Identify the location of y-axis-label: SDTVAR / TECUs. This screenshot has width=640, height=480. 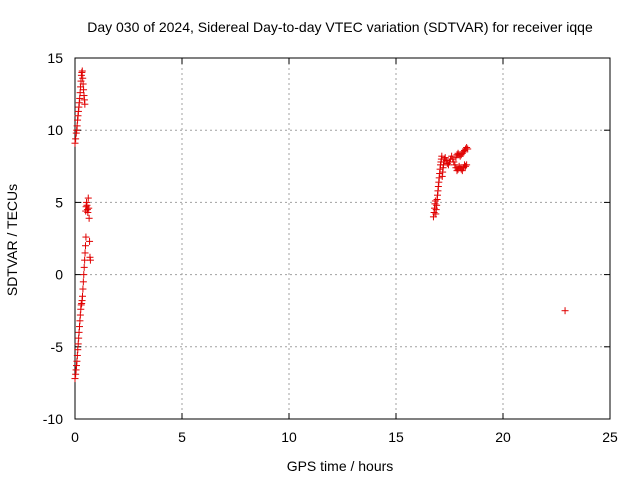
(12, 240).